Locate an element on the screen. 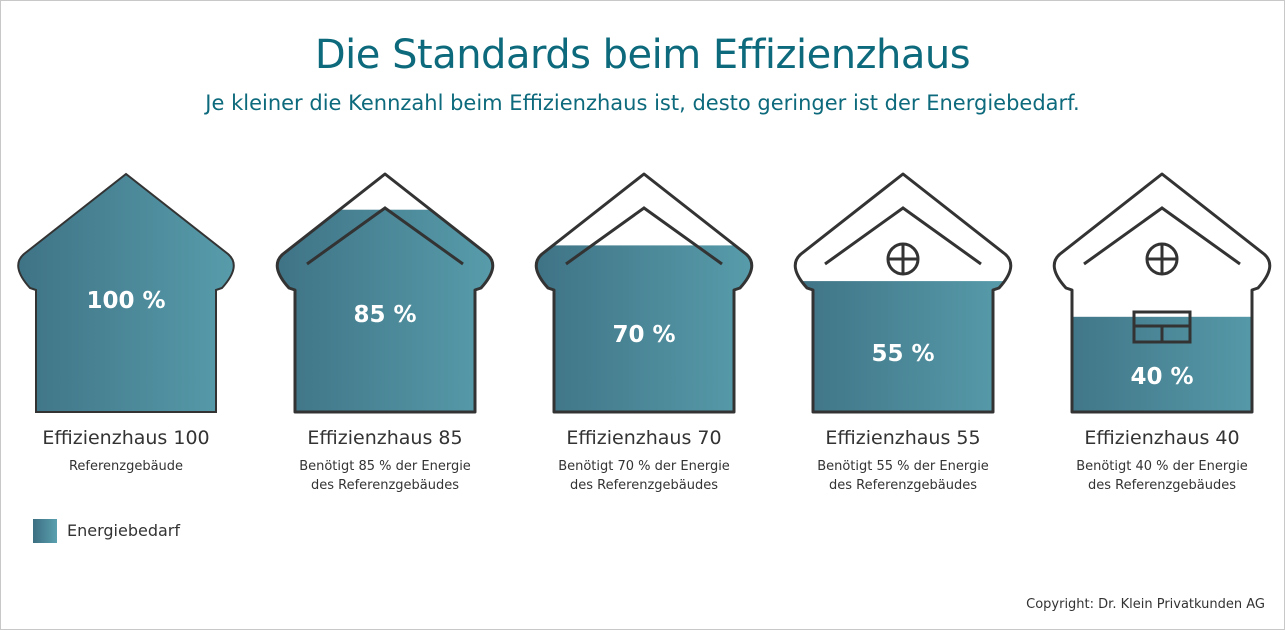  house-title-85: Effizienzhaus 85 is located at coordinates (385, 438).